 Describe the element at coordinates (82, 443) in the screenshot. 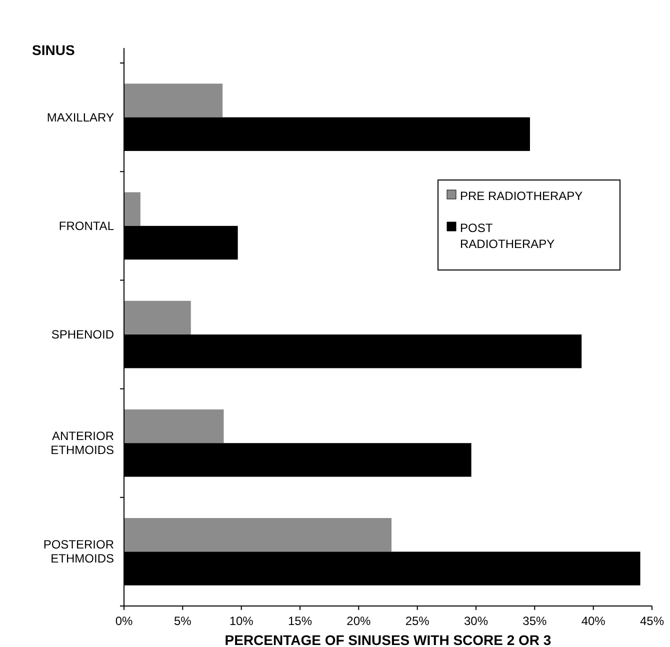

I see `y-tick-label: ANTERIOR ETHMOIDS` at that location.